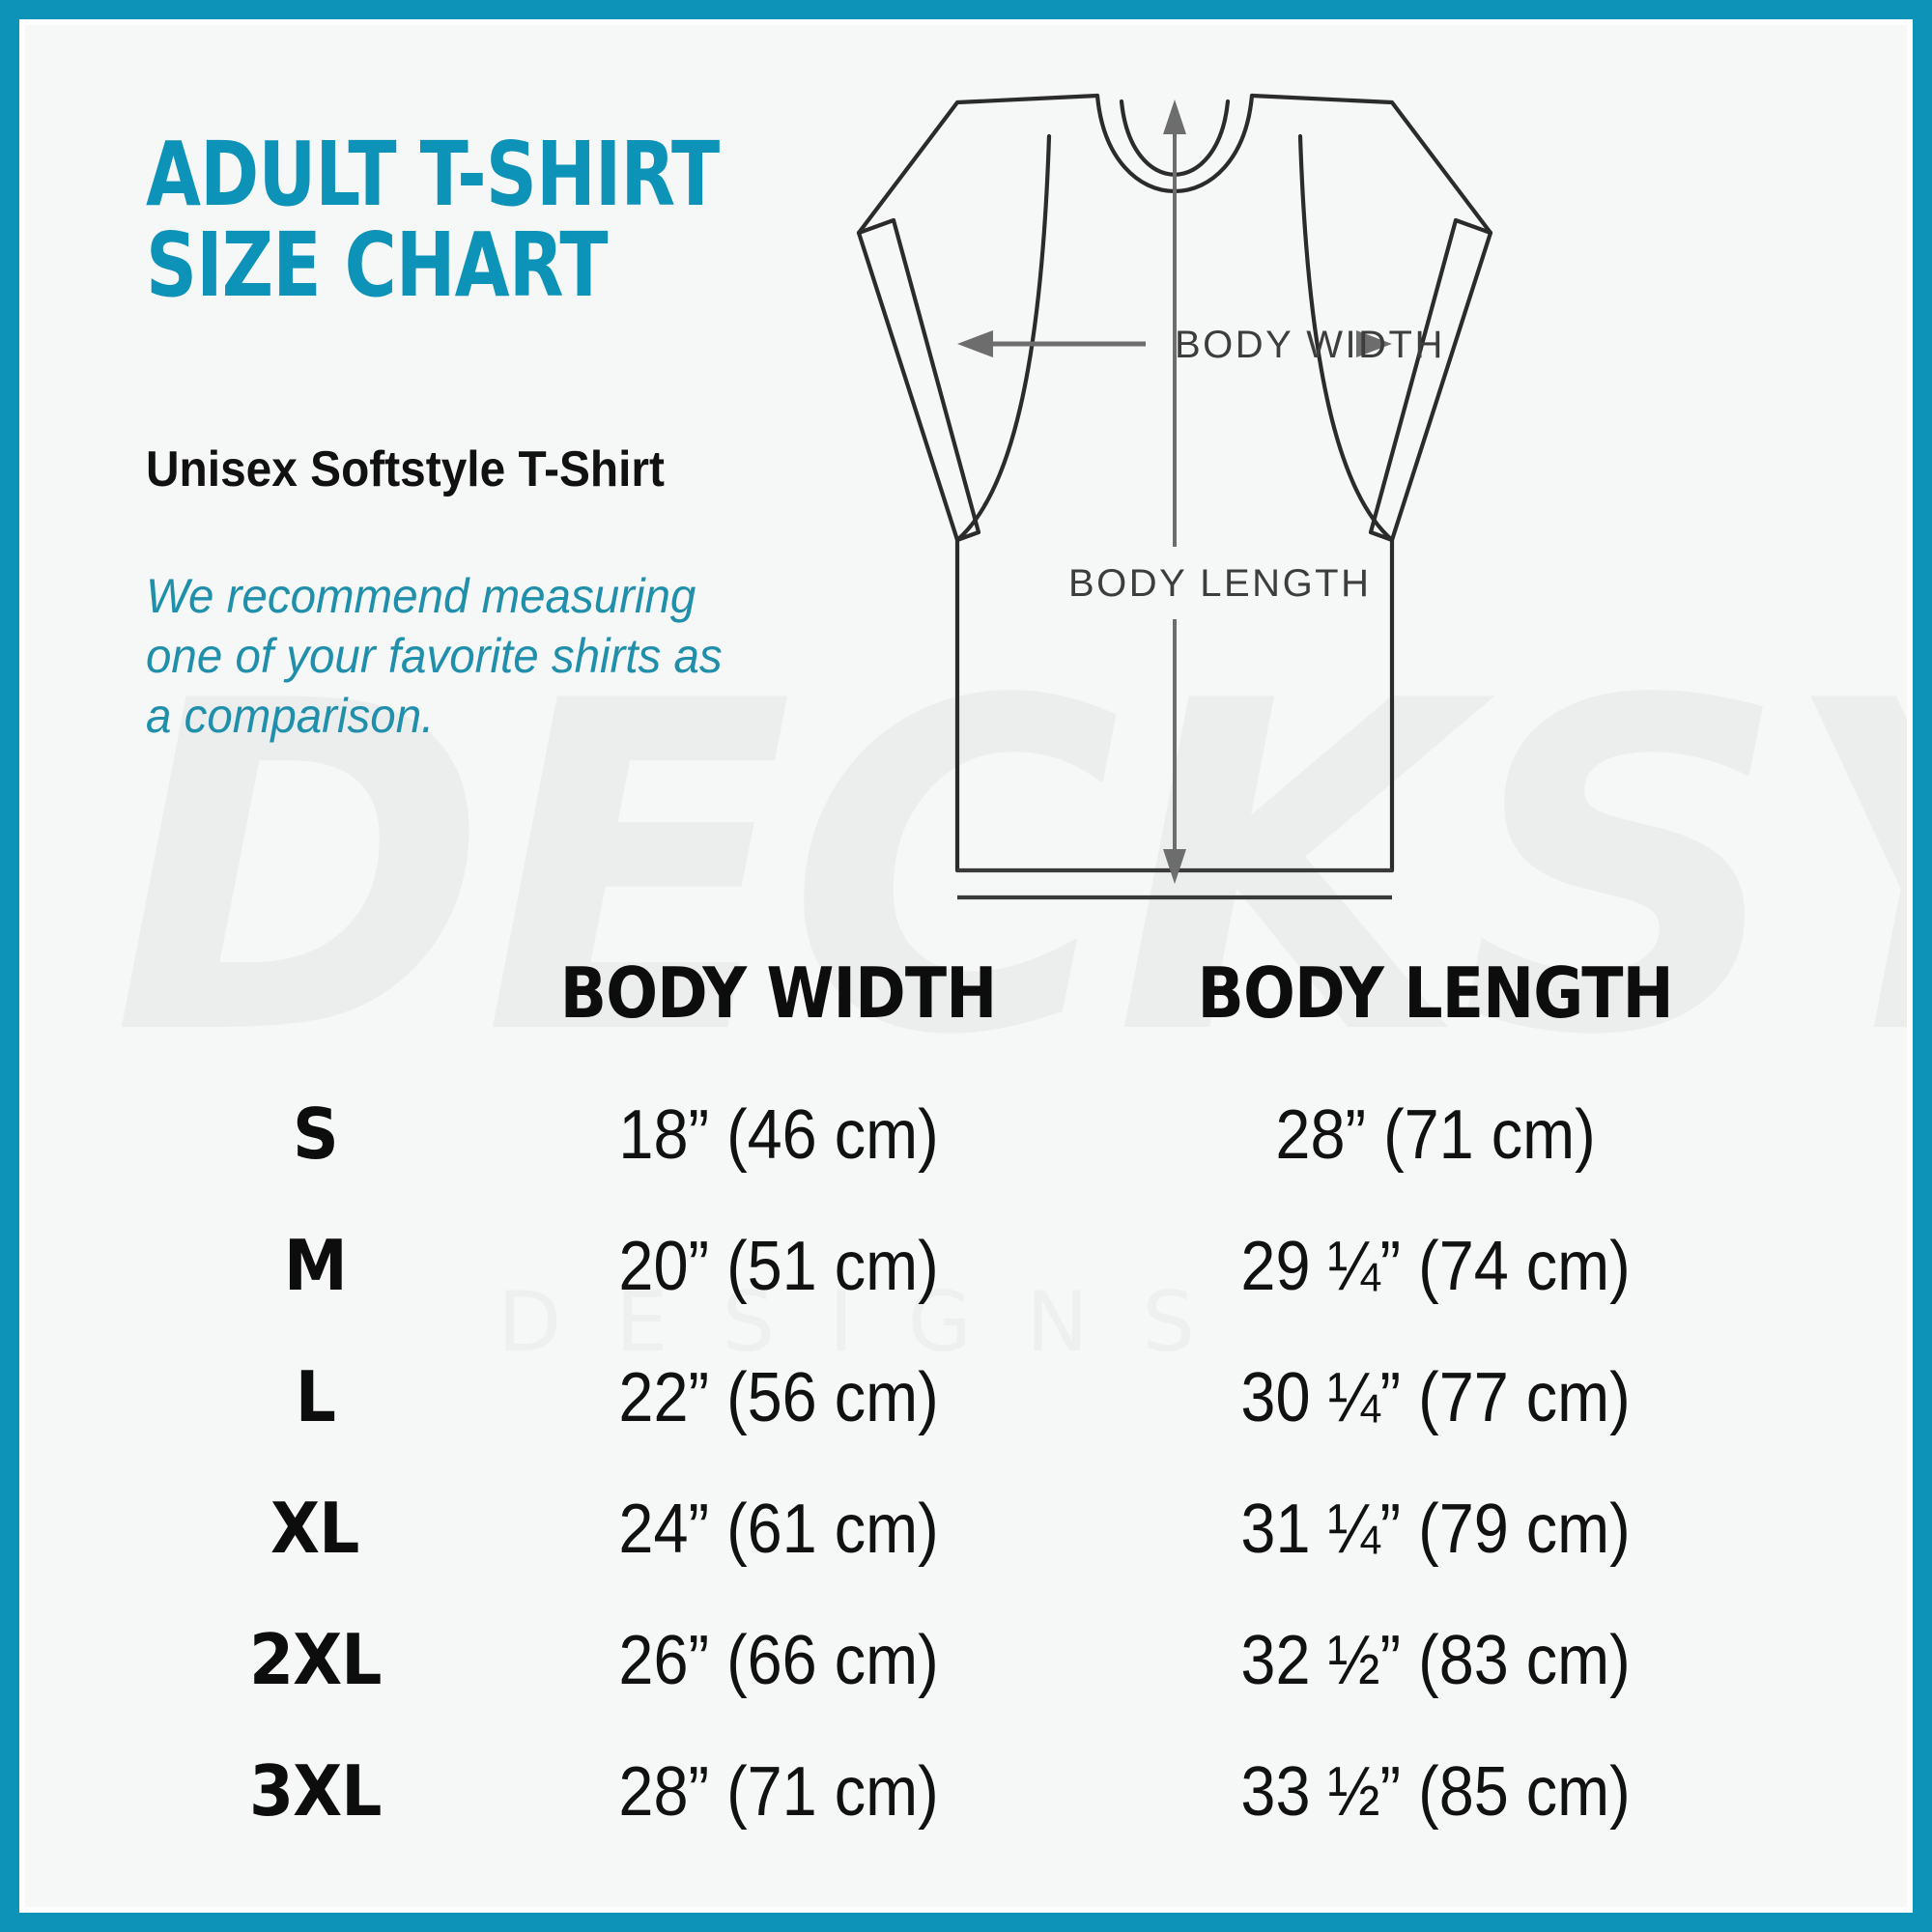 The width and height of the screenshot is (1932, 1932). I want to click on table-row: M 20” (51 cm) 29 ¼” (74 cm), so click(972, 1290).